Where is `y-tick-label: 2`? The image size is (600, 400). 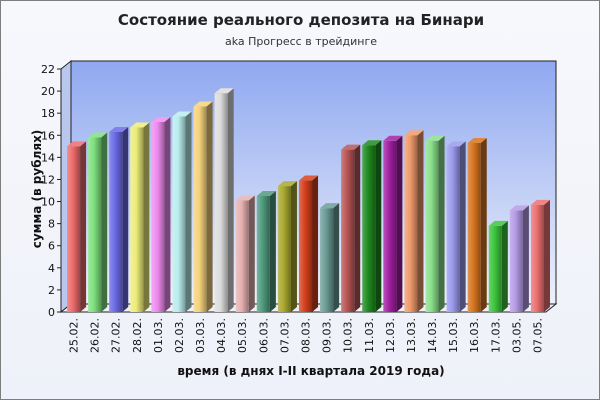
y-tick-label: 2 is located at coordinates (51, 290).